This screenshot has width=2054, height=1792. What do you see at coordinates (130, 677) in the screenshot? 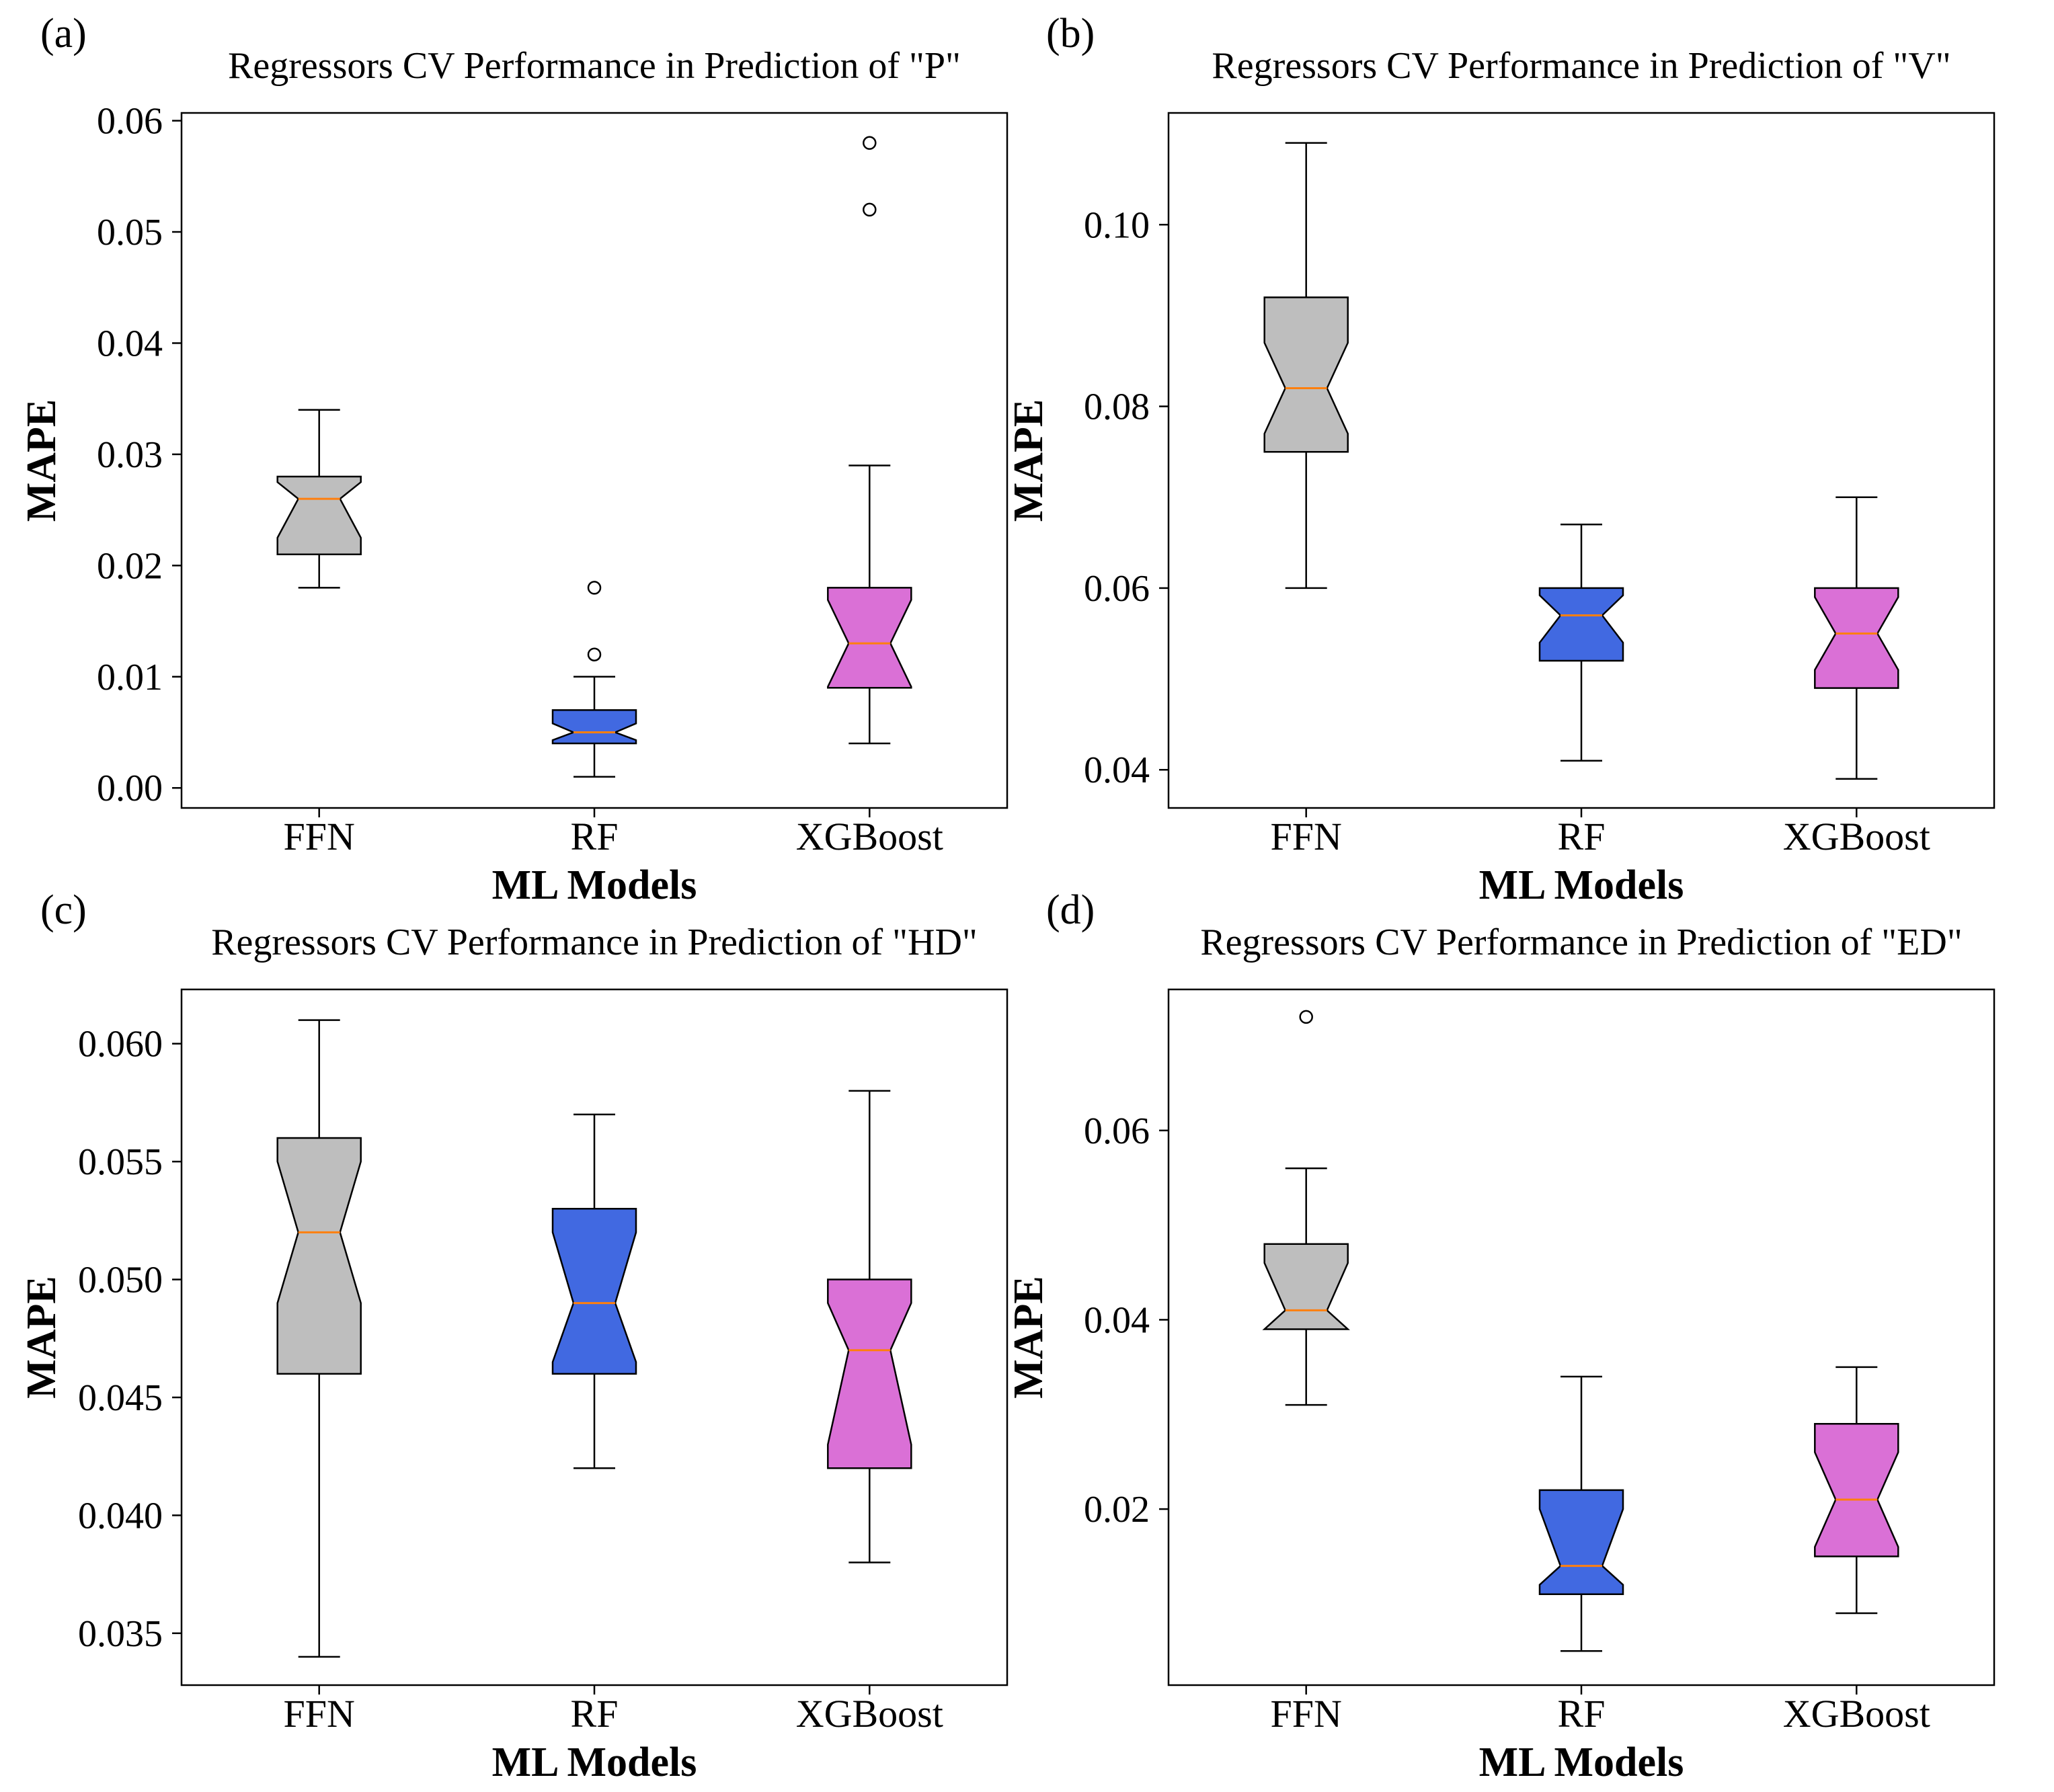
I see `y-tick-label: 0.01` at bounding box center [130, 677].